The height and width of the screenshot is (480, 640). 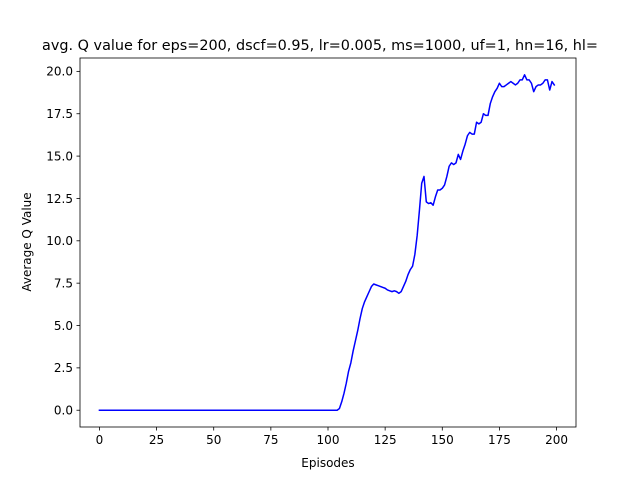 What do you see at coordinates (63, 368) in the screenshot?
I see `y-tick-label: 2.5` at bounding box center [63, 368].